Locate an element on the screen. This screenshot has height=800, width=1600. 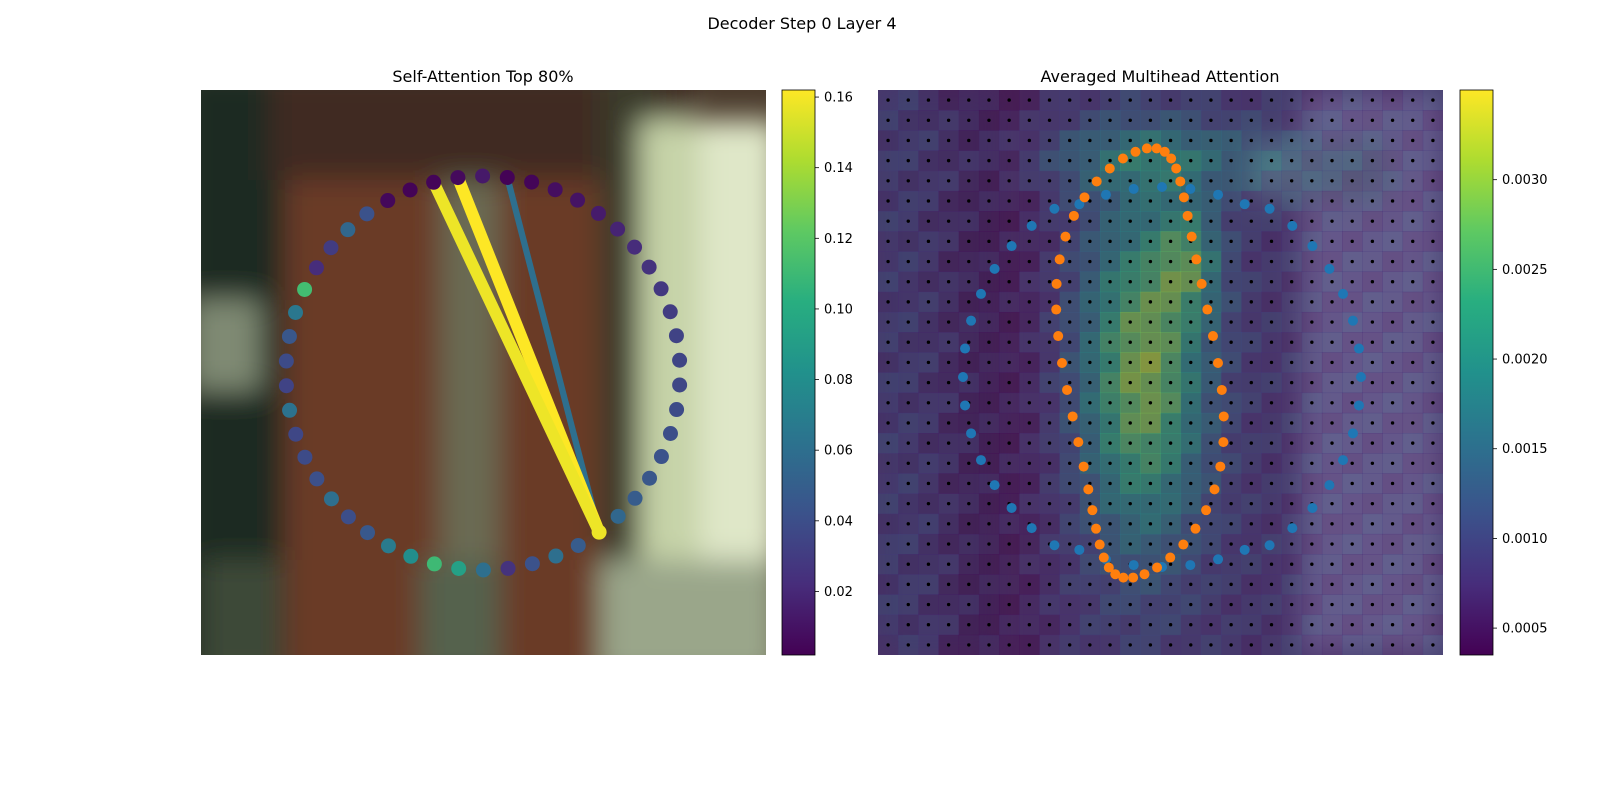
colorbar-tick-label: 0.14 is located at coordinates (838, 168).